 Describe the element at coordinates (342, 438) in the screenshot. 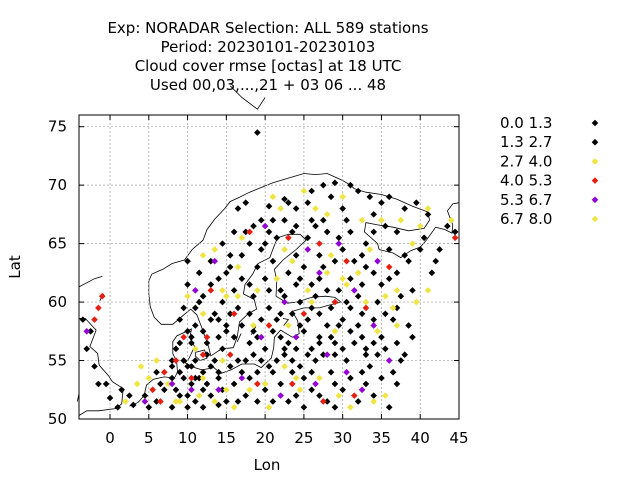

I see `x-tick-label: 30` at that location.